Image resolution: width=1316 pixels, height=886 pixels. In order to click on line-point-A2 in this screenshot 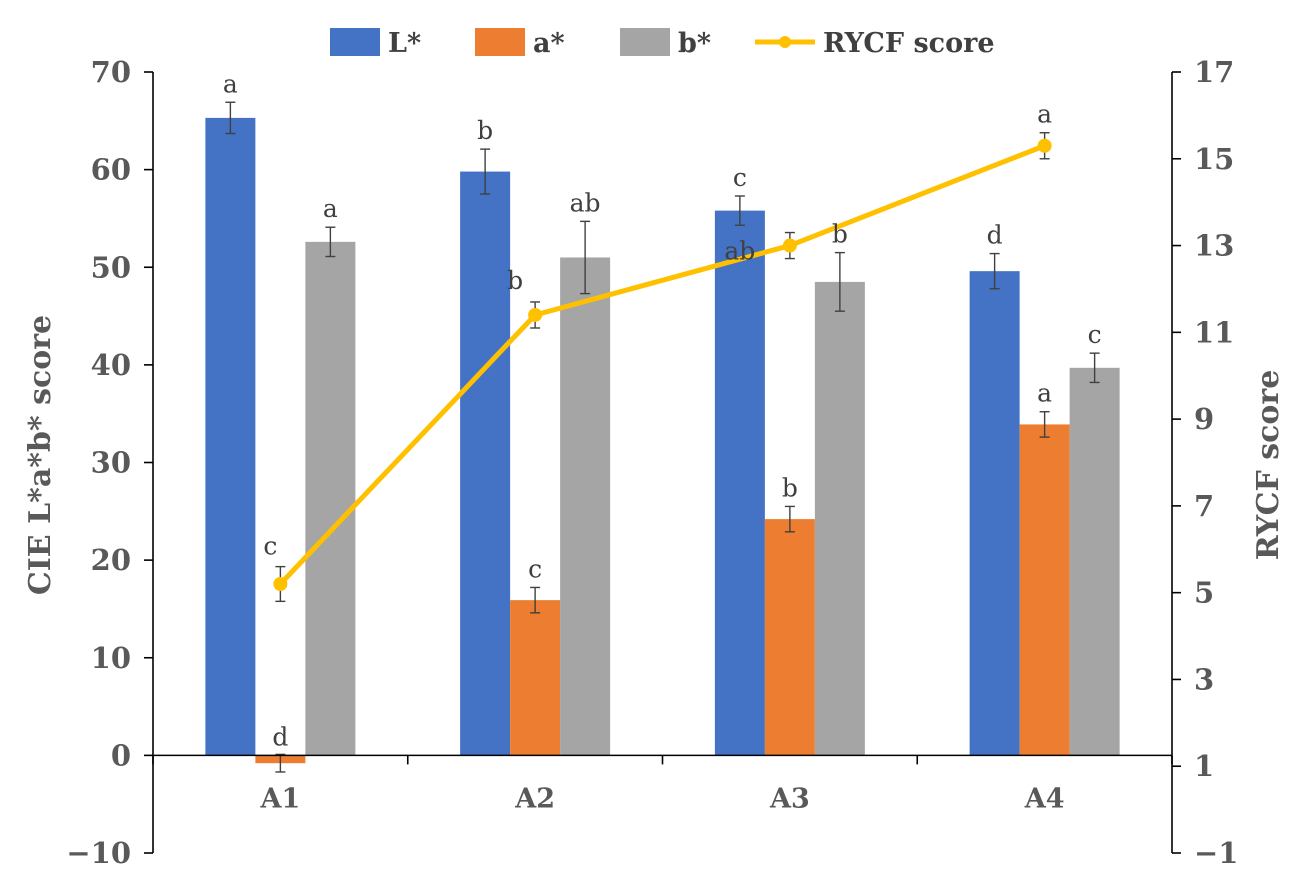, I will do `click(535, 314)`.